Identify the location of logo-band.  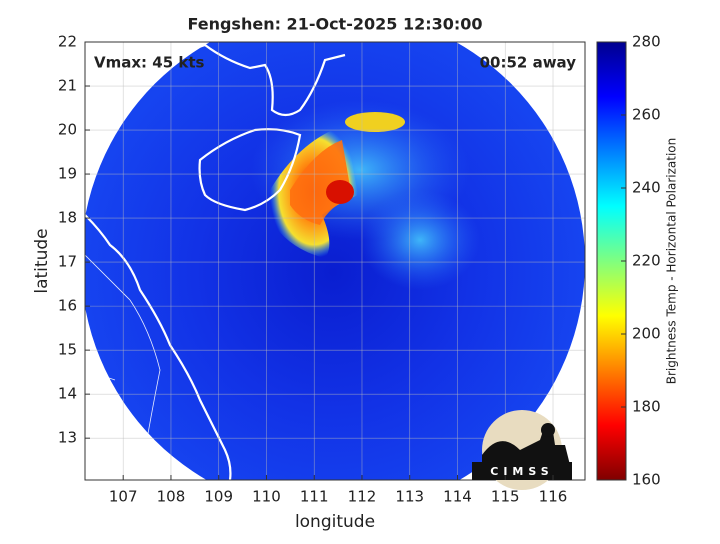
(522, 471).